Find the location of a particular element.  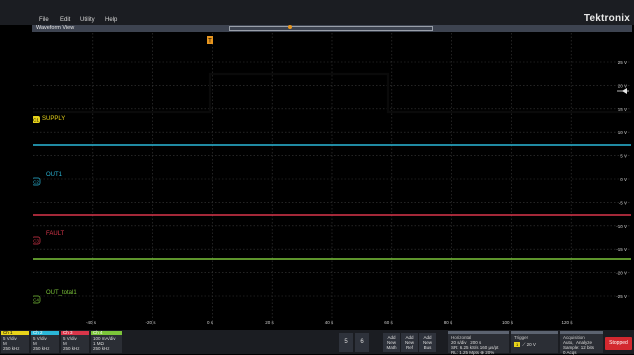

add-math-line3: Math is located at coordinates (391, 347).